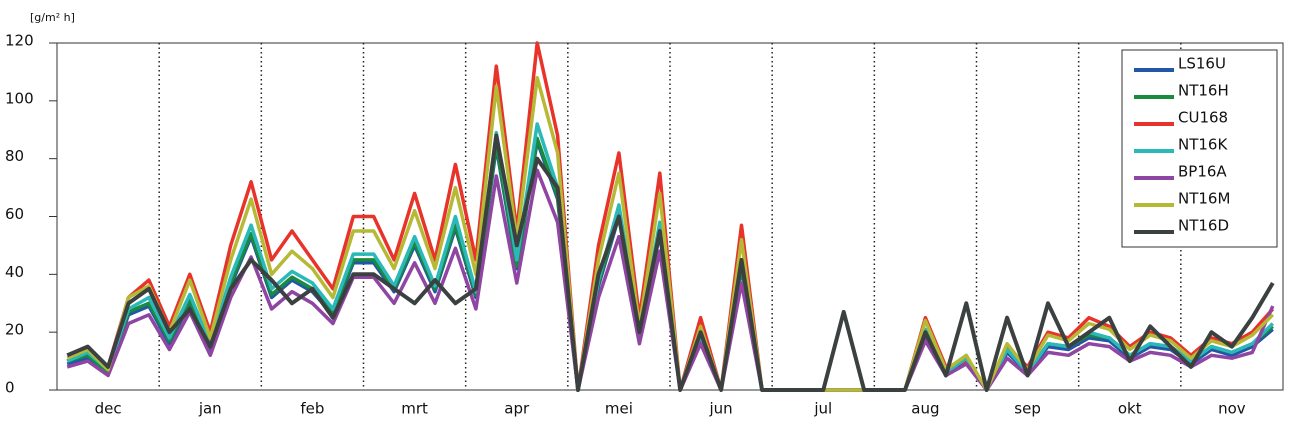 The image size is (1293, 429). I want to click on y-axis-label: [g/m² h], so click(52, 17).